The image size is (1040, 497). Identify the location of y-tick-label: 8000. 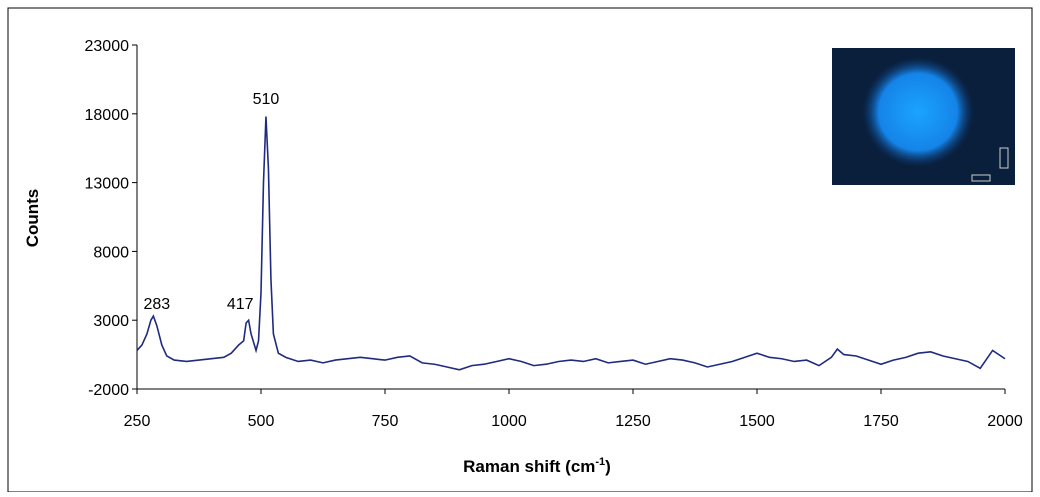
(111, 252).